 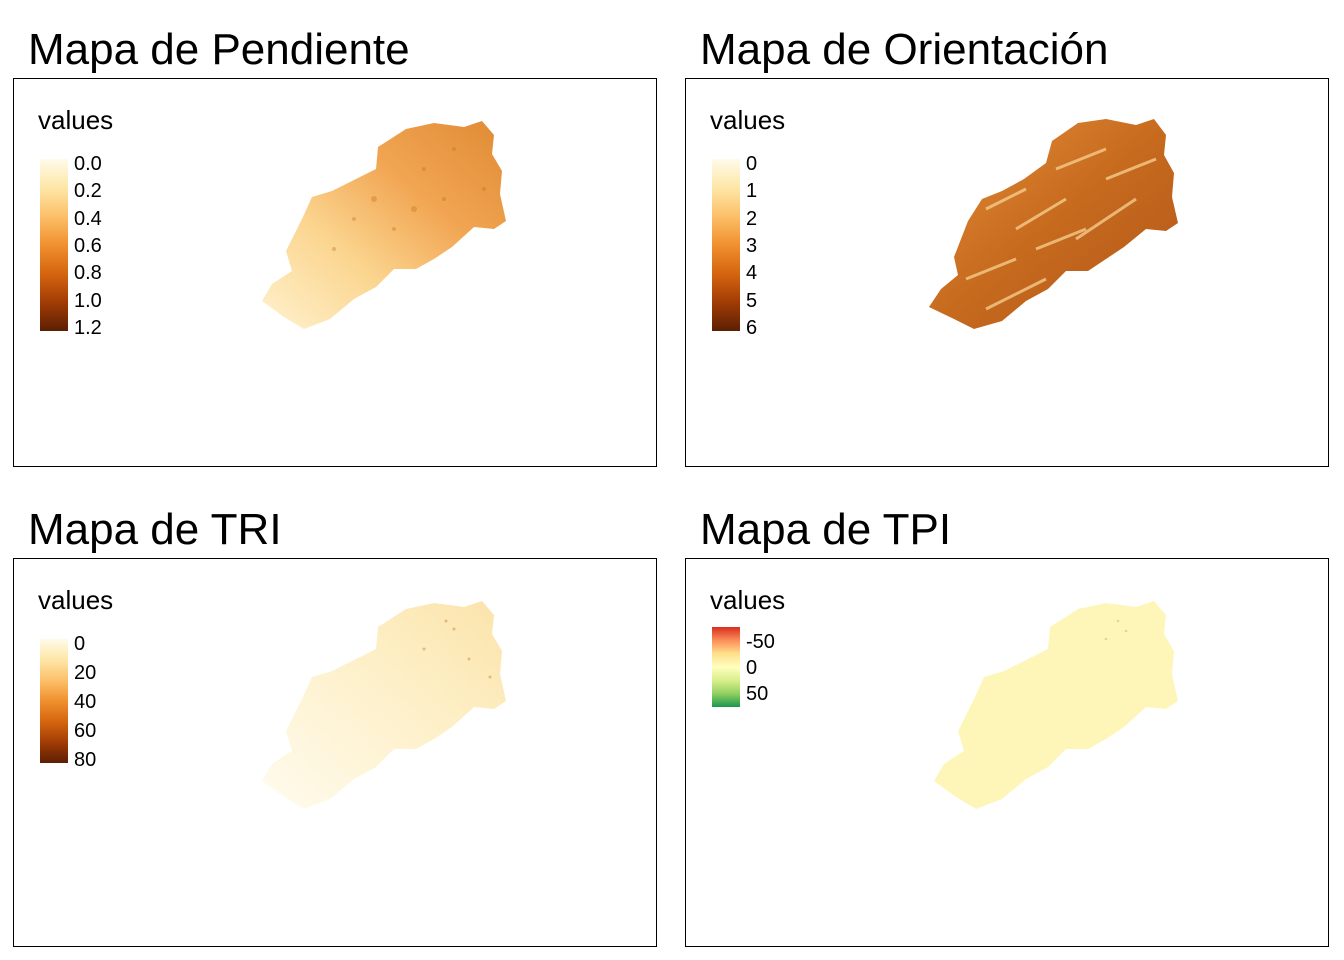 I want to click on panel-title-tri: Mapa de TRI, so click(x=155, y=529).